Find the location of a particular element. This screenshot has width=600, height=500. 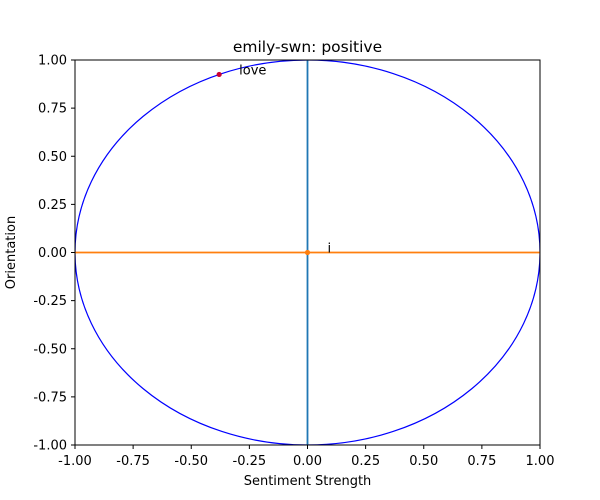

x-tick-label: -0.75 is located at coordinates (133, 461).